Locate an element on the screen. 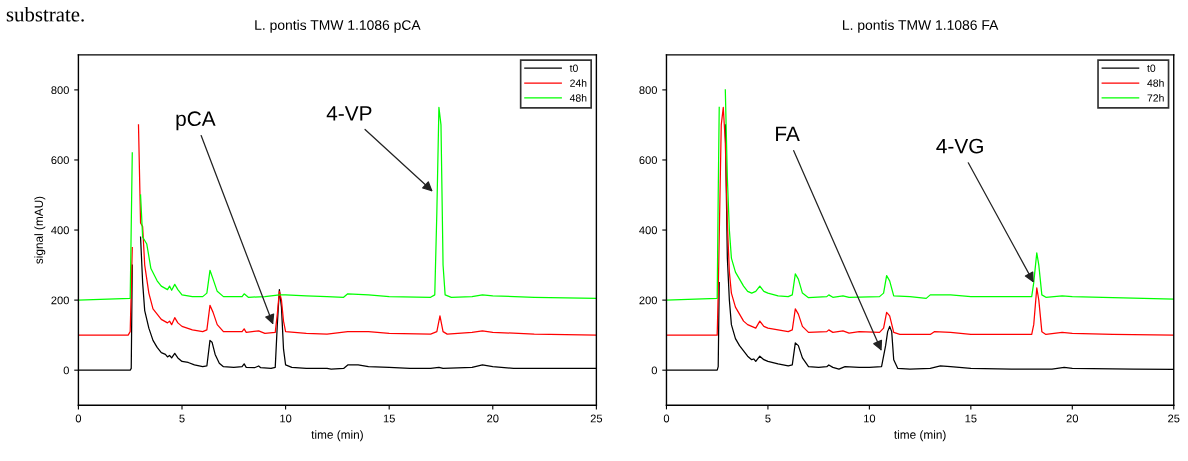  annotation: 4-VP is located at coordinates (349, 113).